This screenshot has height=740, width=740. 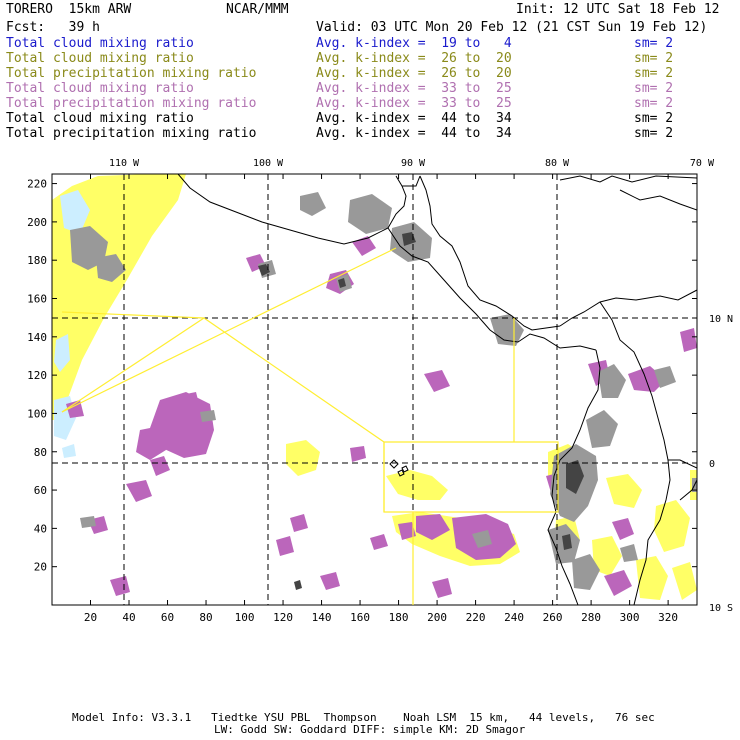 I want to click on x-tick-label: 160, so click(x=360, y=617).